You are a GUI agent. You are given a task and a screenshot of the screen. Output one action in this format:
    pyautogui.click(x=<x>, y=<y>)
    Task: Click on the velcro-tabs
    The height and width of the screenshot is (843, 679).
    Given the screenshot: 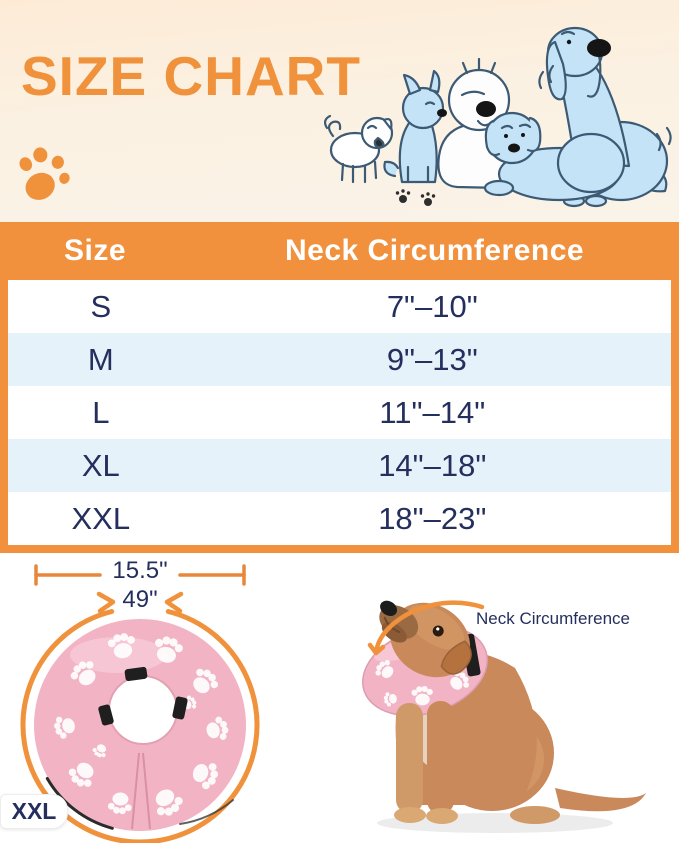 What is the action you would take?
    pyautogui.click(x=143, y=696)
    